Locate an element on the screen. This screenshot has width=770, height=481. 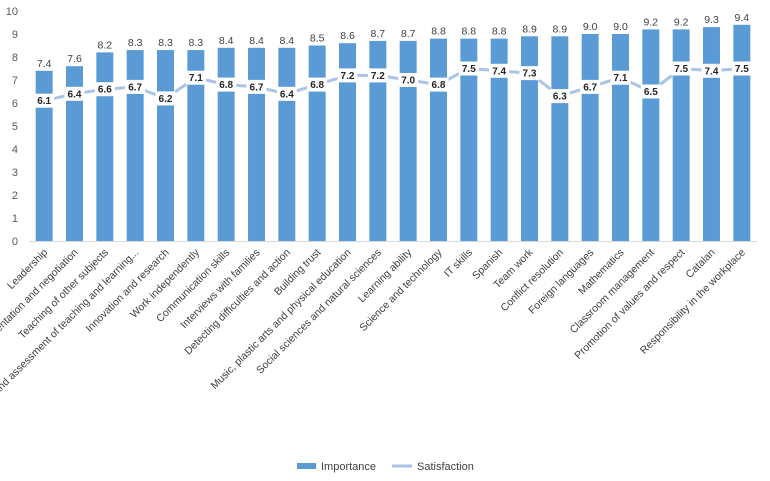
satisfaction-value-label: 7.5 is located at coordinates (469, 69).